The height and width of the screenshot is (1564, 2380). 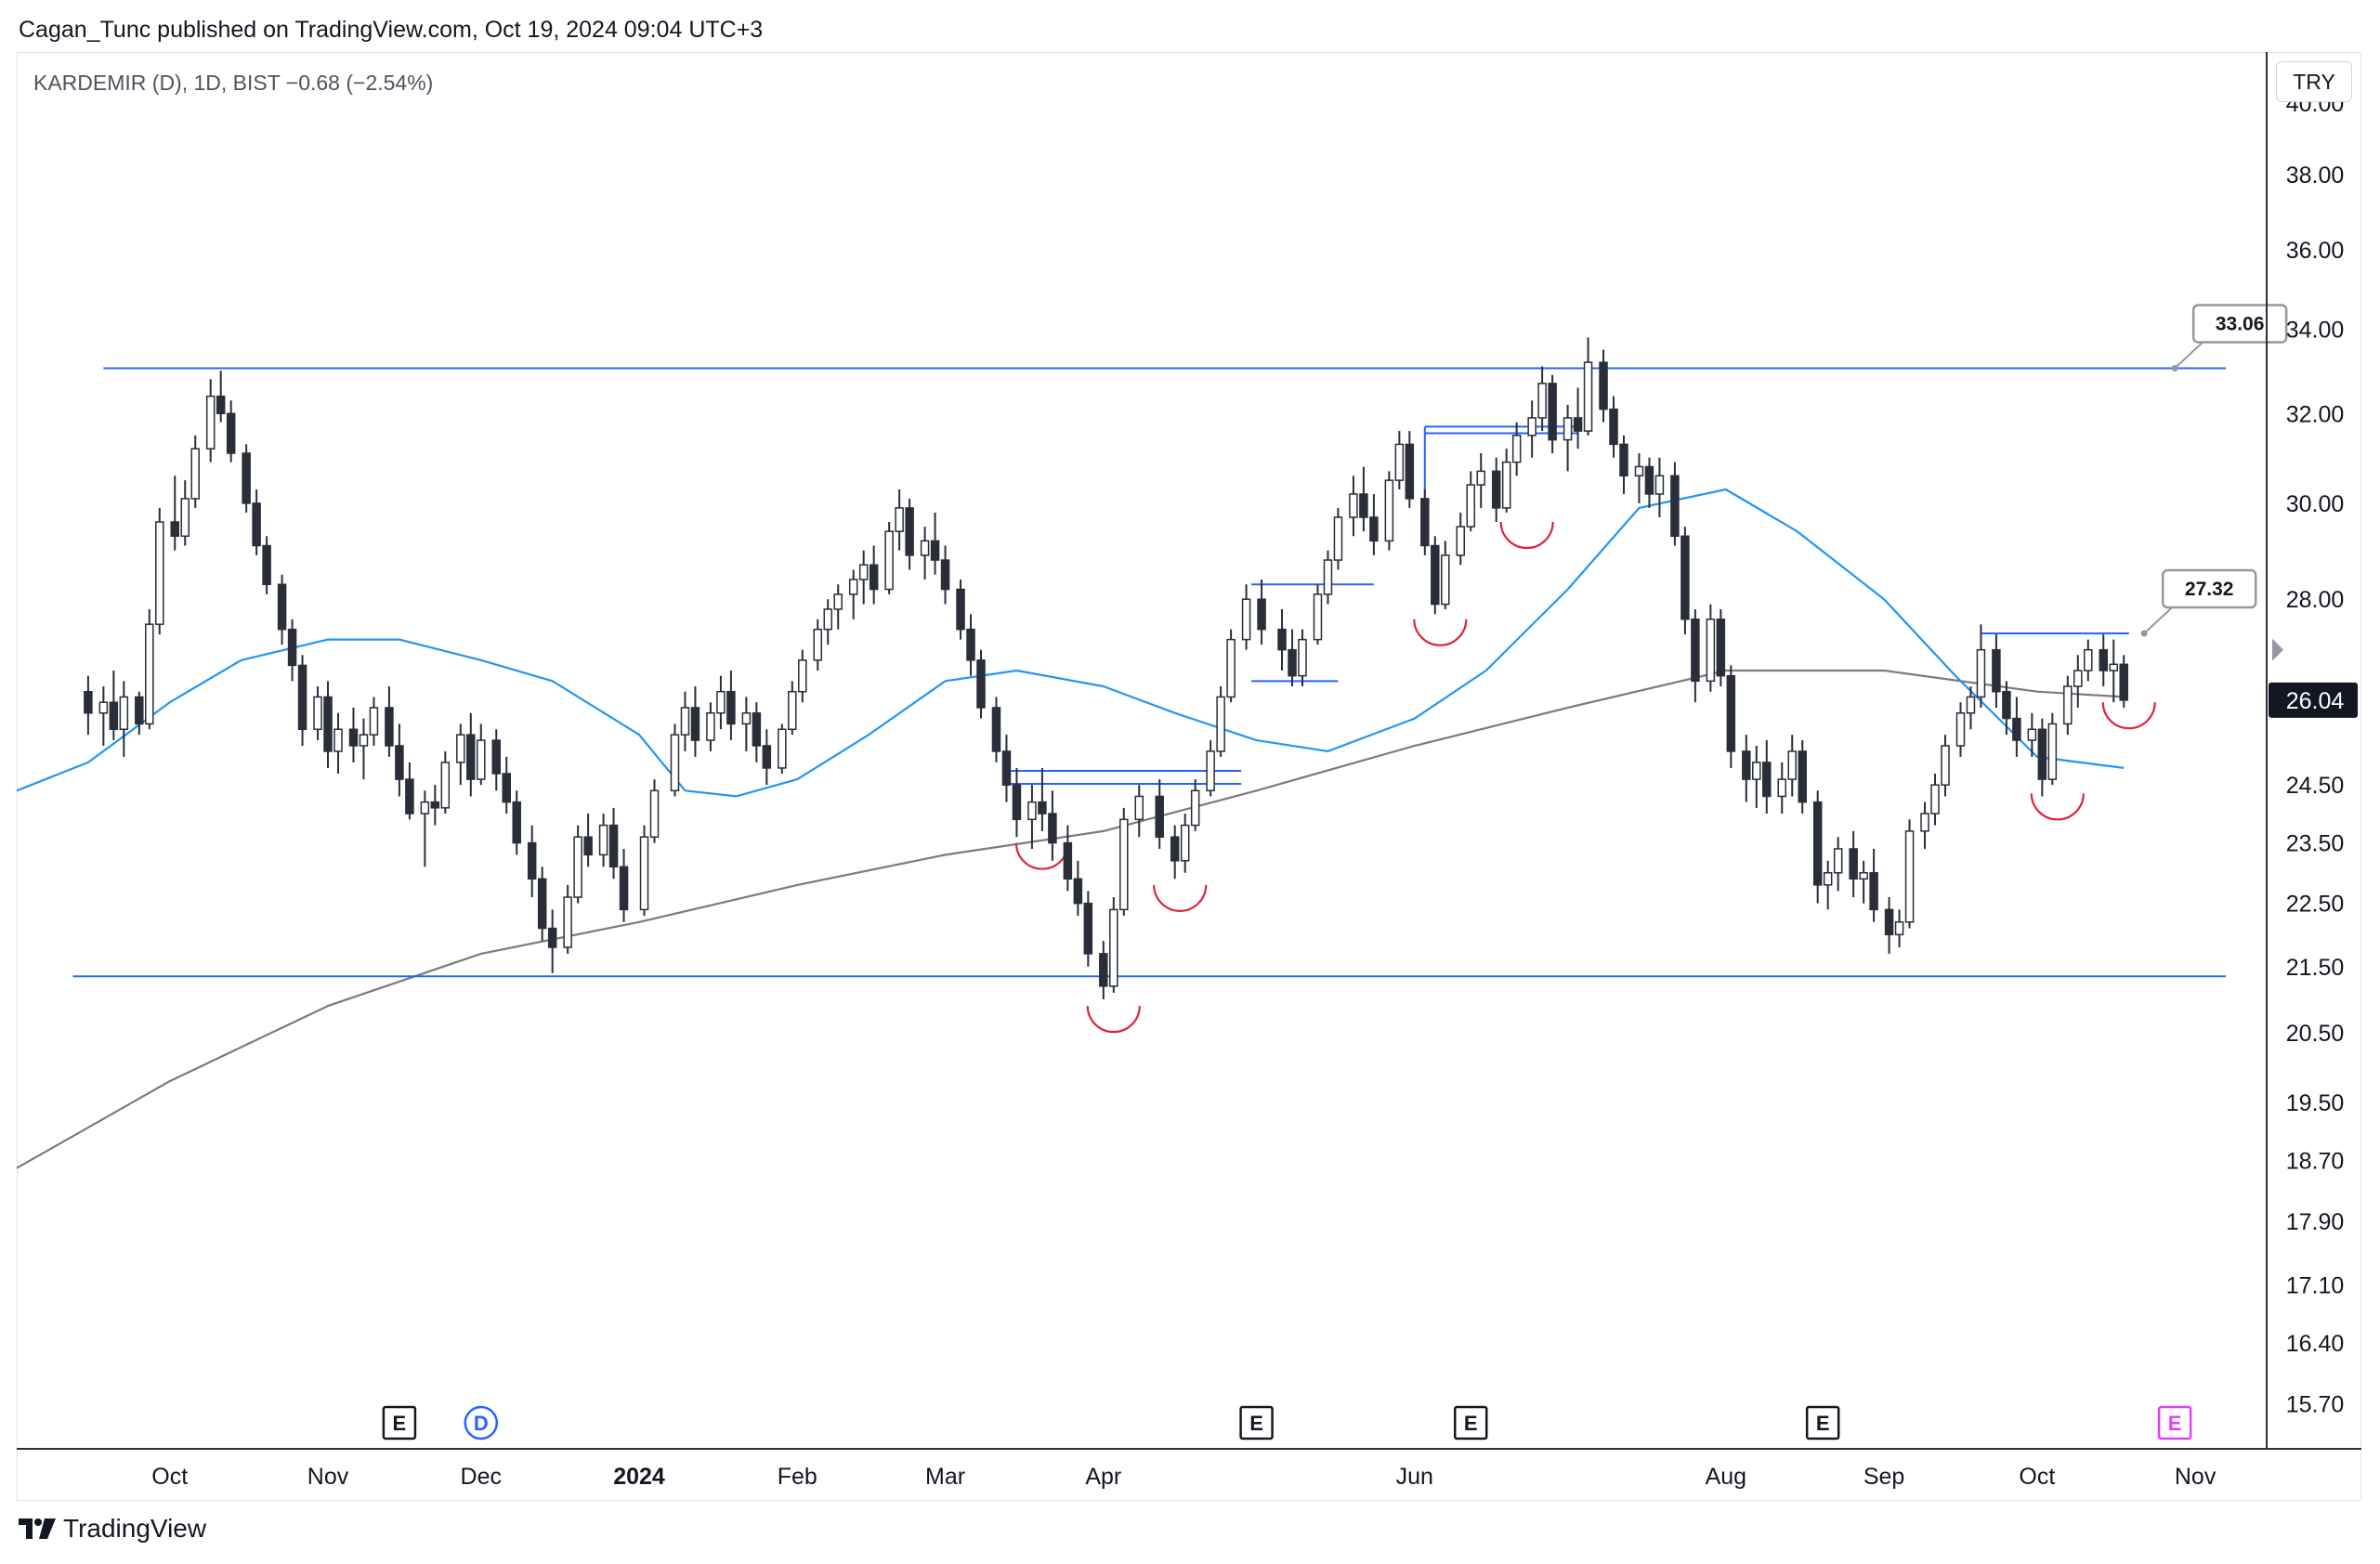 I want to click on time-axis: Oct Nov Dec 2024 Feb Mar Apr Jun Aug Sep Oct Nov, so click(x=1189, y=1469).